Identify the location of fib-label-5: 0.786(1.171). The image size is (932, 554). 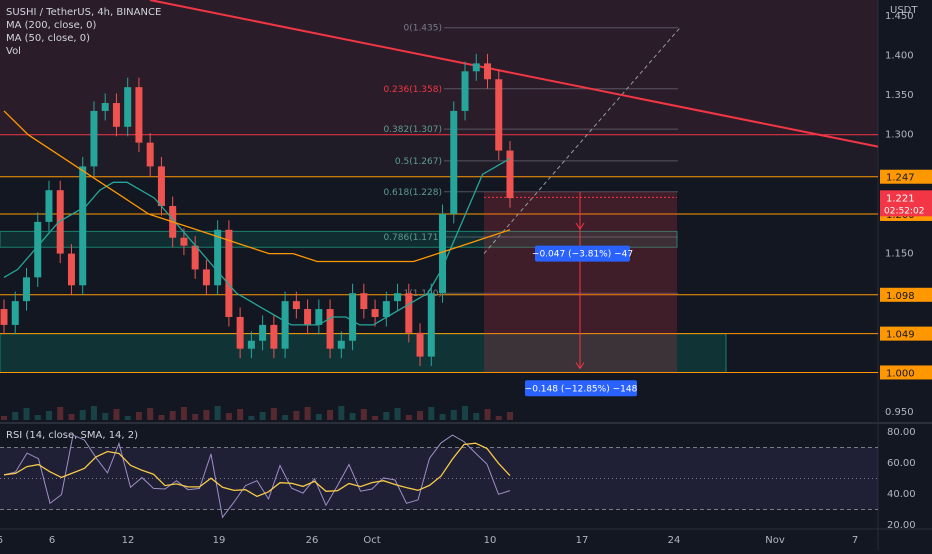
(412, 238).